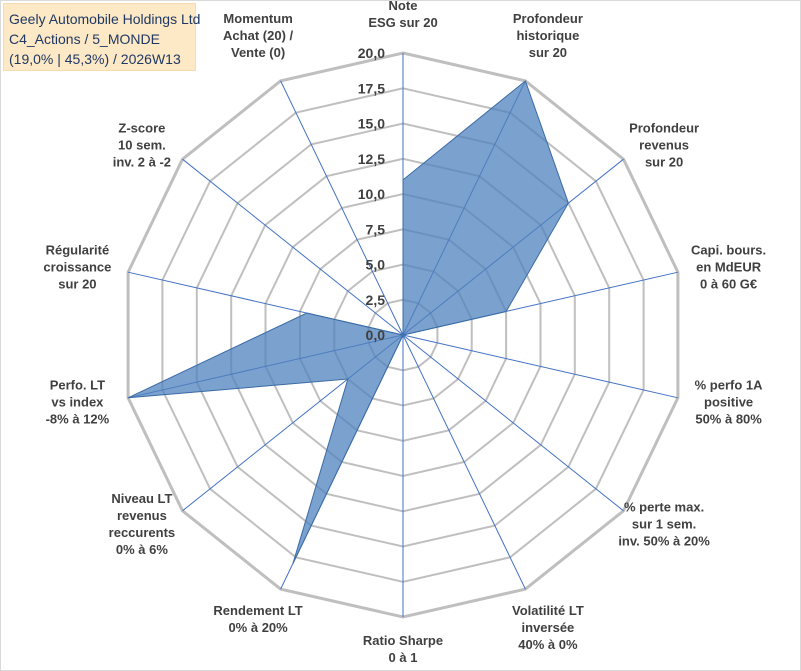 This screenshot has height=671, width=801. I want to click on category-label: Niveau LT revenus reccurents 0% à 6%, so click(142, 524).